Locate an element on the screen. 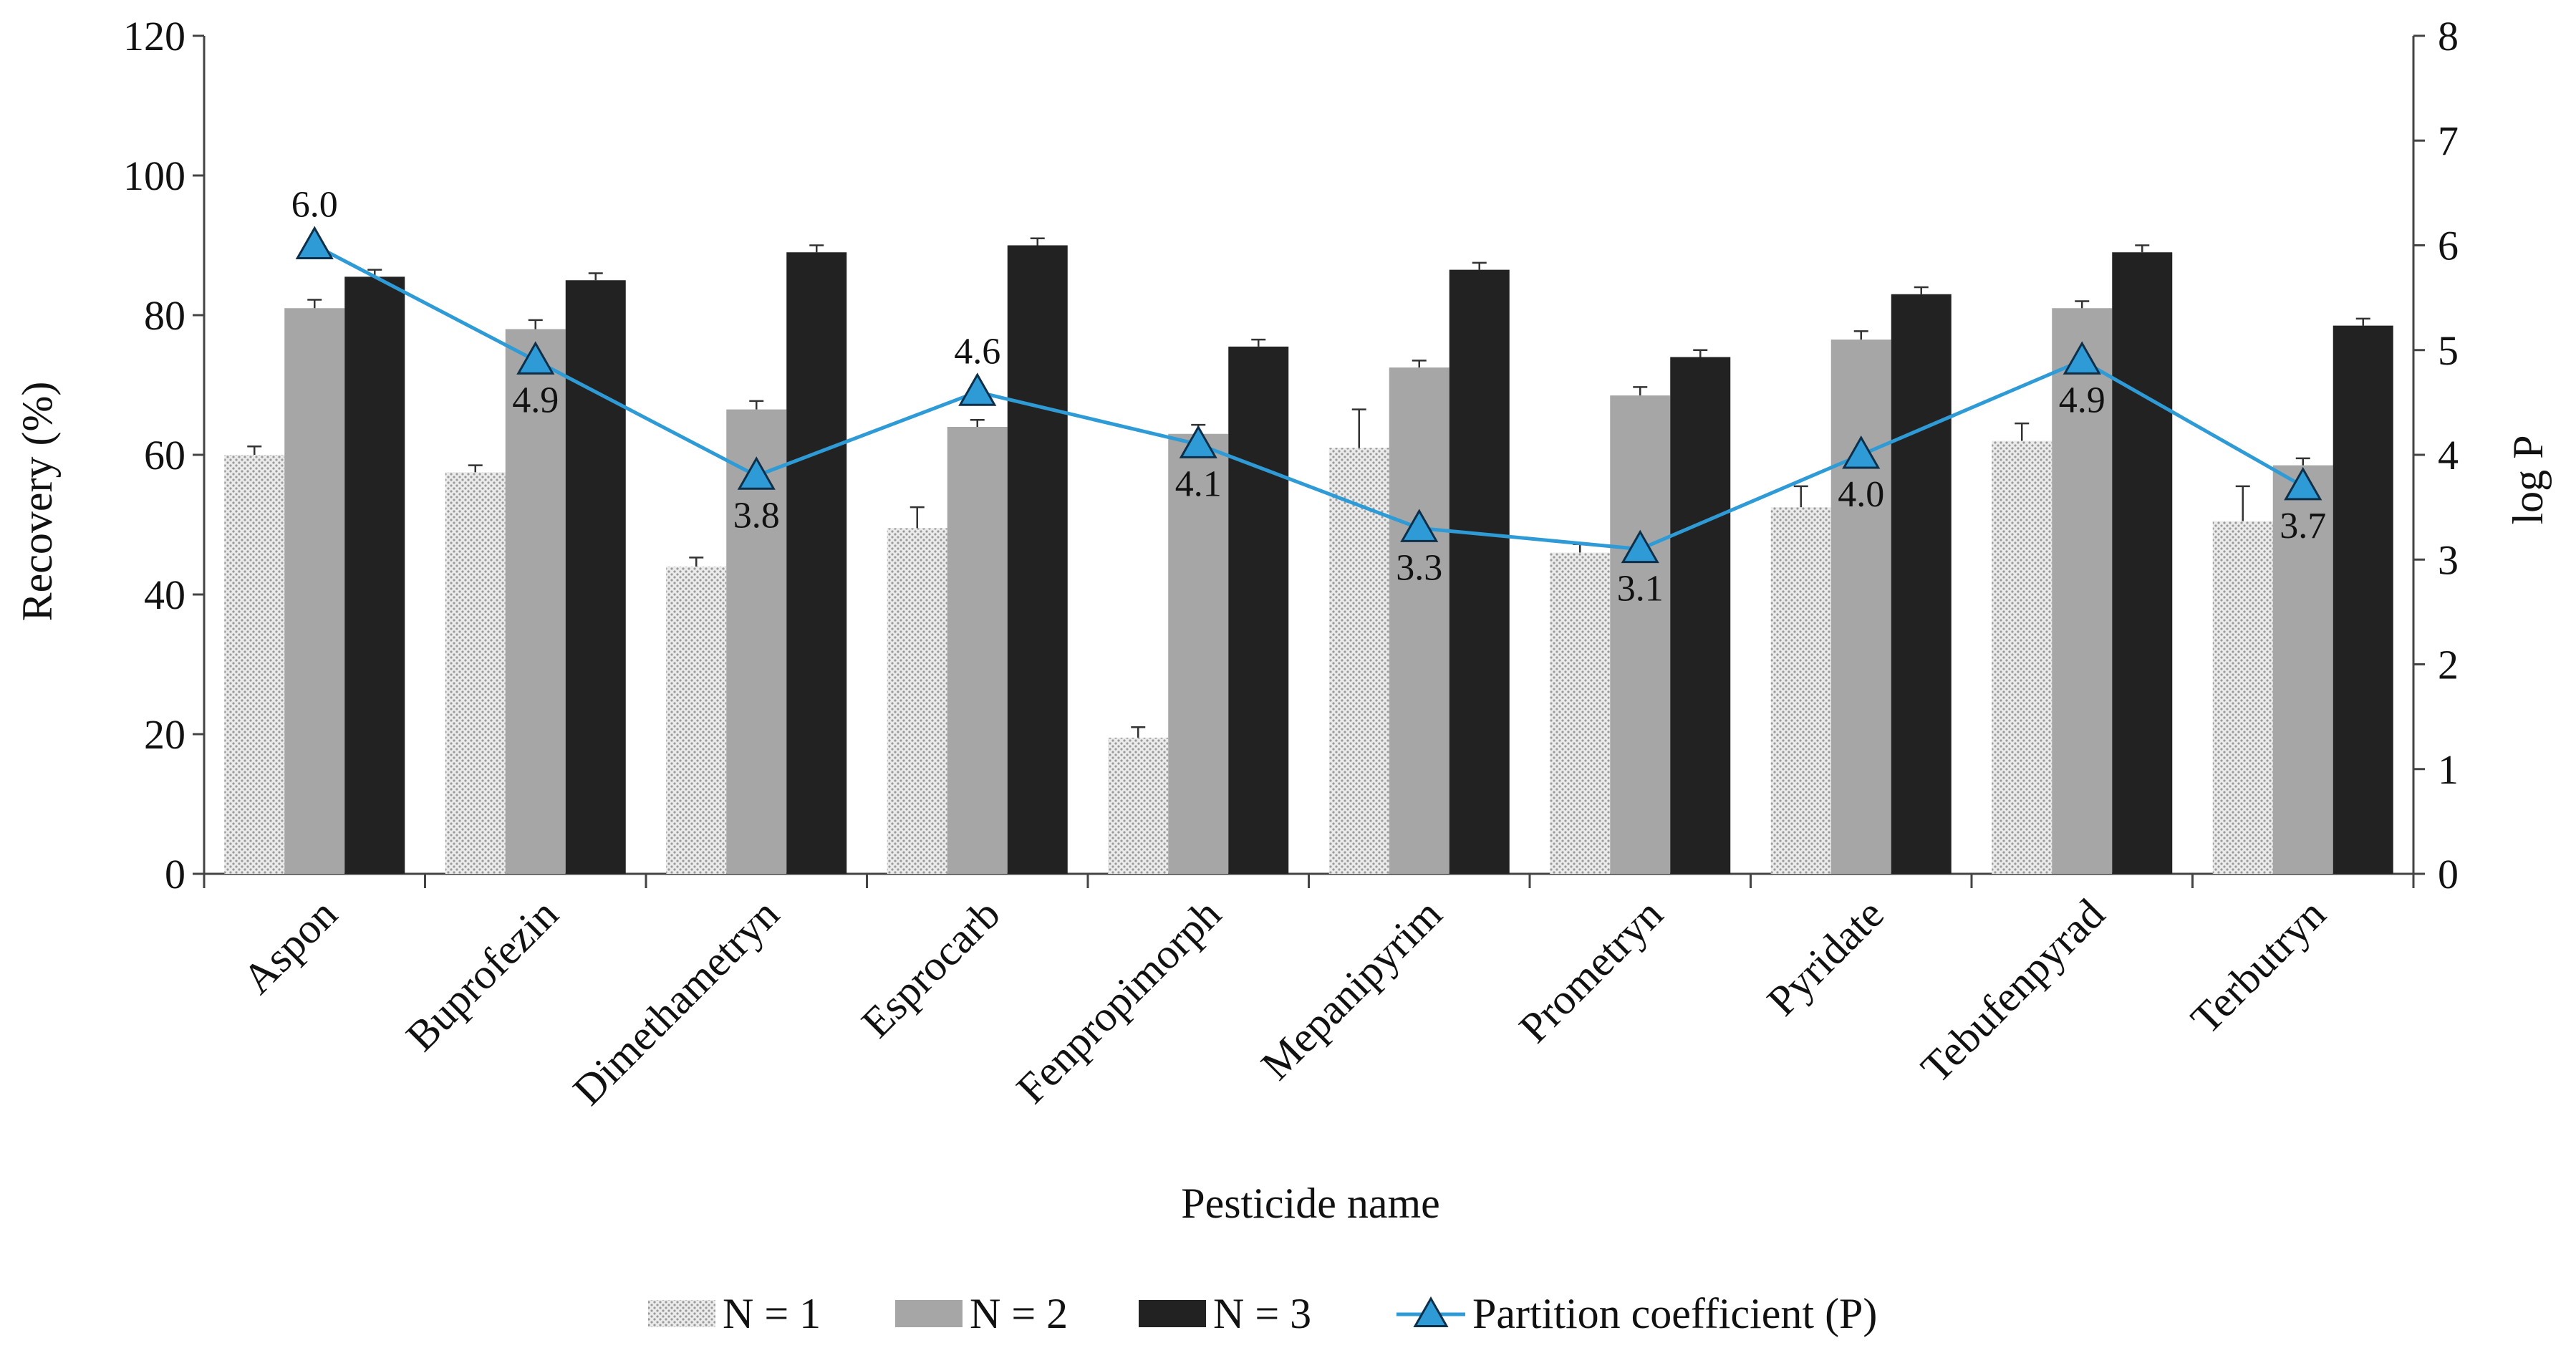 The image size is (2576, 1353). y-tick-label: 20 is located at coordinates (164, 734).